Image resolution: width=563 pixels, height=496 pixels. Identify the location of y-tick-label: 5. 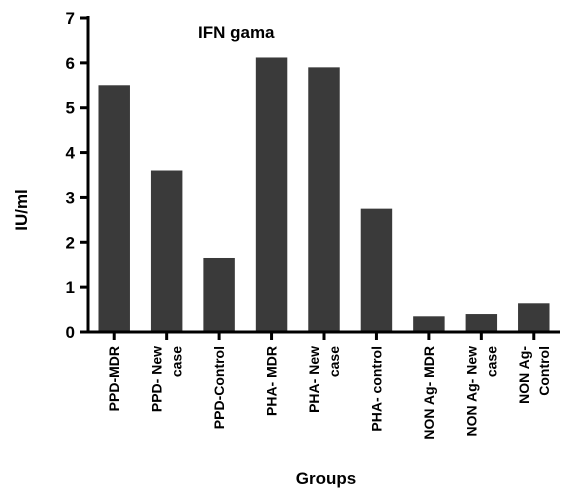
(70, 108).